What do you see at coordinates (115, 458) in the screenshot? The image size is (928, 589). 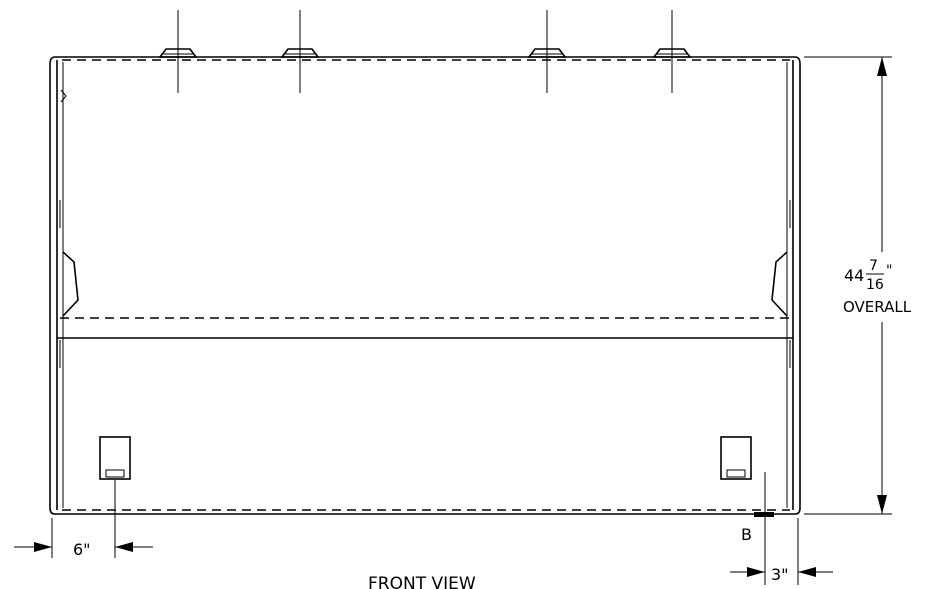 I see `left-mounting-pad` at bounding box center [115, 458].